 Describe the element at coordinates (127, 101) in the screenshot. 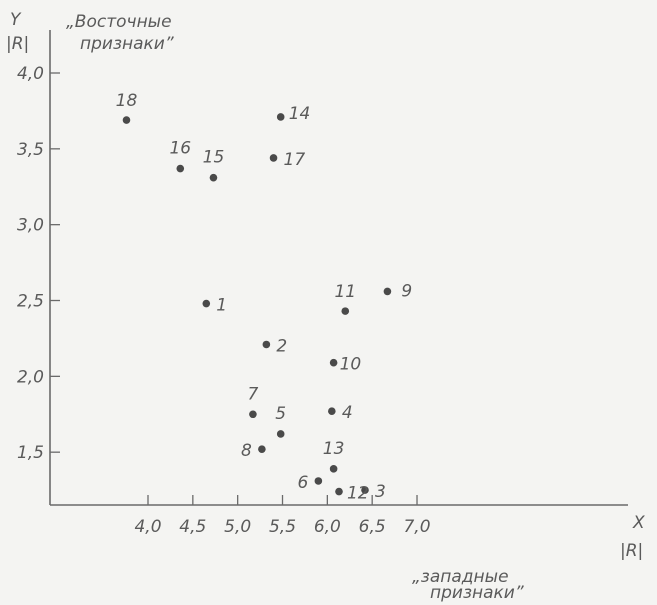

I see `data-point-label-18: 18` at that location.